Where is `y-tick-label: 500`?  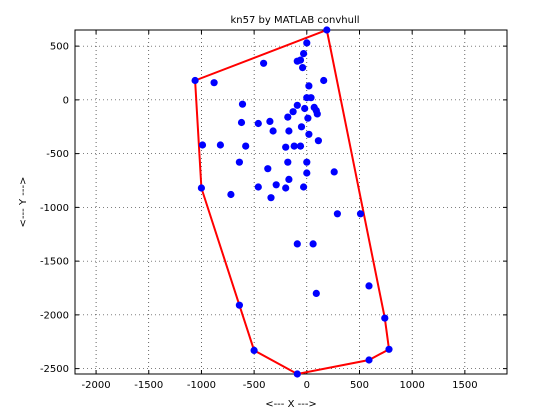 y-tick-label: 500 is located at coordinates (59, 47).